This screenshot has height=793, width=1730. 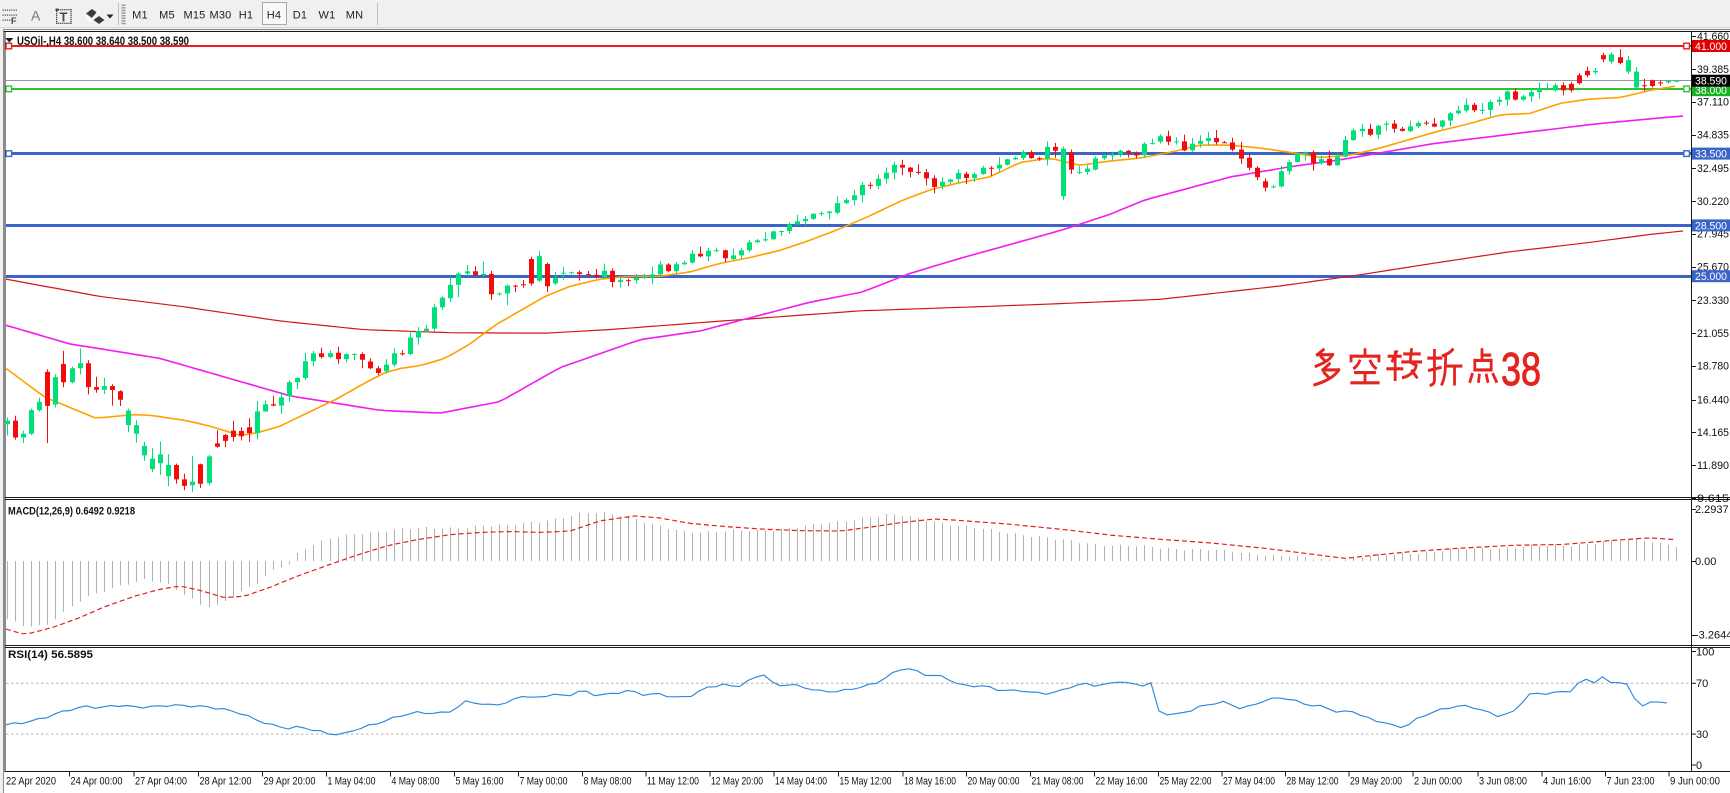 What do you see at coordinates (352, 782) in the screenshot?
I see `svg-text: 1 May 04:00` at bounding box center [352, 782].